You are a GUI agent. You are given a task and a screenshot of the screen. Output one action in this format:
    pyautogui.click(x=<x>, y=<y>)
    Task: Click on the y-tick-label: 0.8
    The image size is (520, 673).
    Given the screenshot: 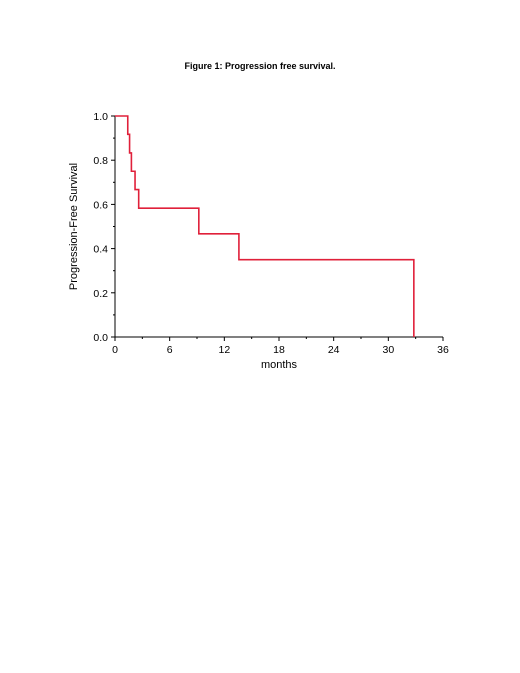 What is the action you would take?
    pyautogui.click(x=100, y=161)
    